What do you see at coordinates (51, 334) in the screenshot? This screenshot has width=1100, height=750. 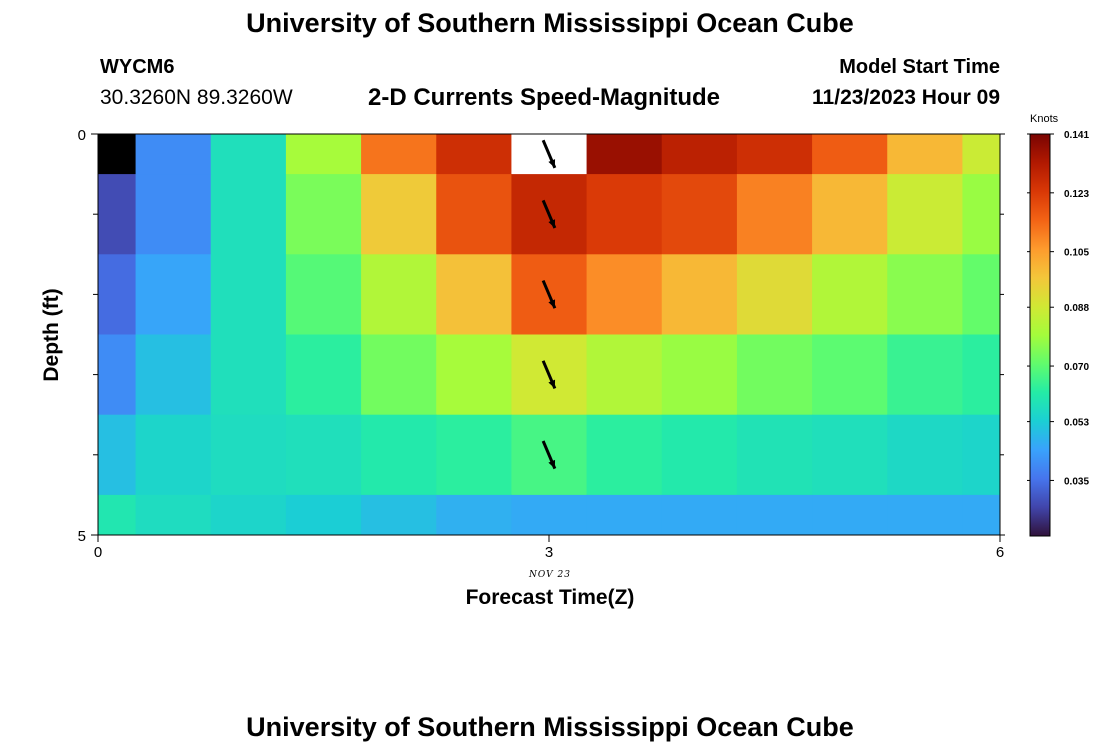 I see `y-axis-label: Depth (ft)` at bounding box center [51, 334].